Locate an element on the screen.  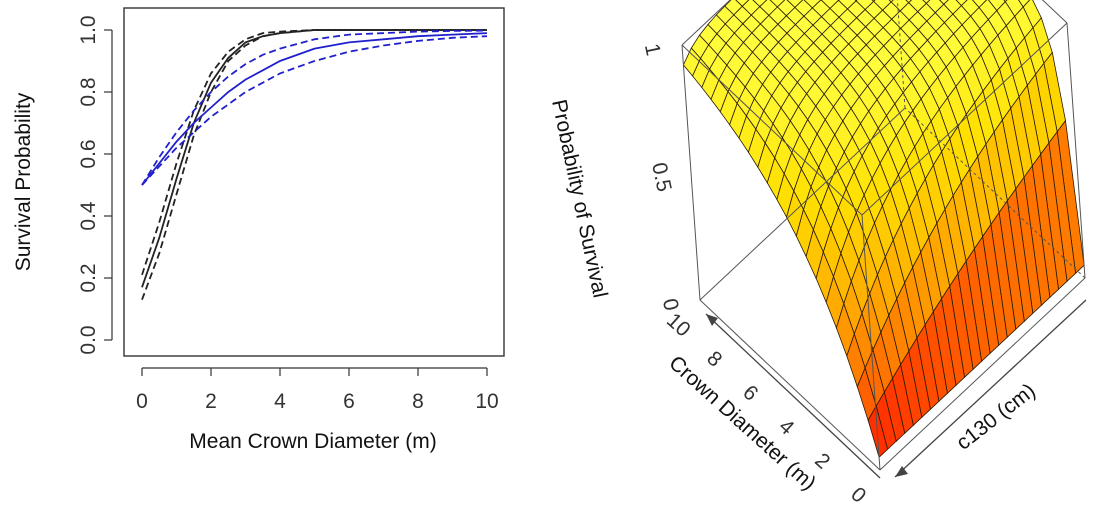
x-axis-arrowhead is located at coordinates (712, 320).